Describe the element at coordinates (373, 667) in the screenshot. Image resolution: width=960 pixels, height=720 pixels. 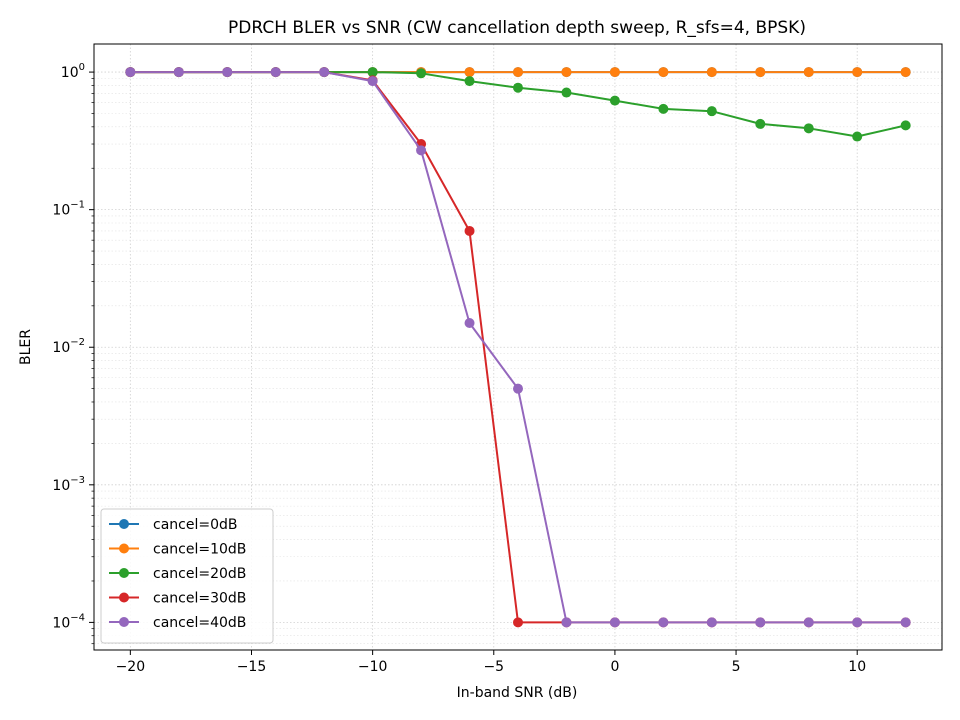
I see `x-tick-label: −10` at that location.